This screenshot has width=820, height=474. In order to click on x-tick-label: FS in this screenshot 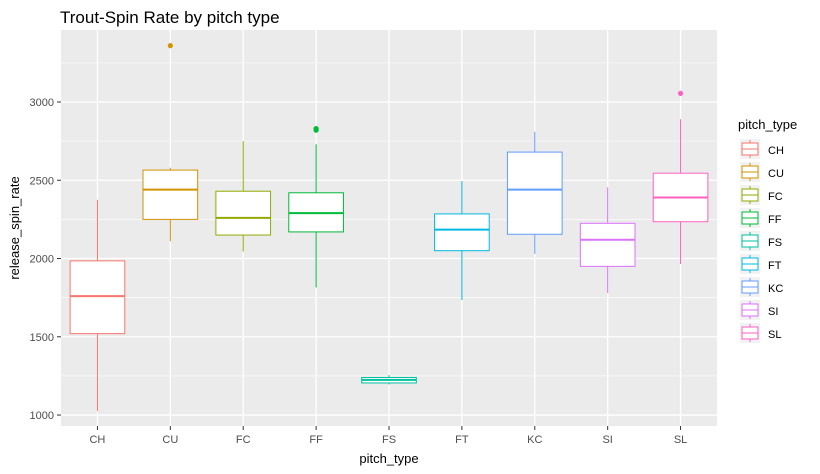, I will do `click(389, 440)`.